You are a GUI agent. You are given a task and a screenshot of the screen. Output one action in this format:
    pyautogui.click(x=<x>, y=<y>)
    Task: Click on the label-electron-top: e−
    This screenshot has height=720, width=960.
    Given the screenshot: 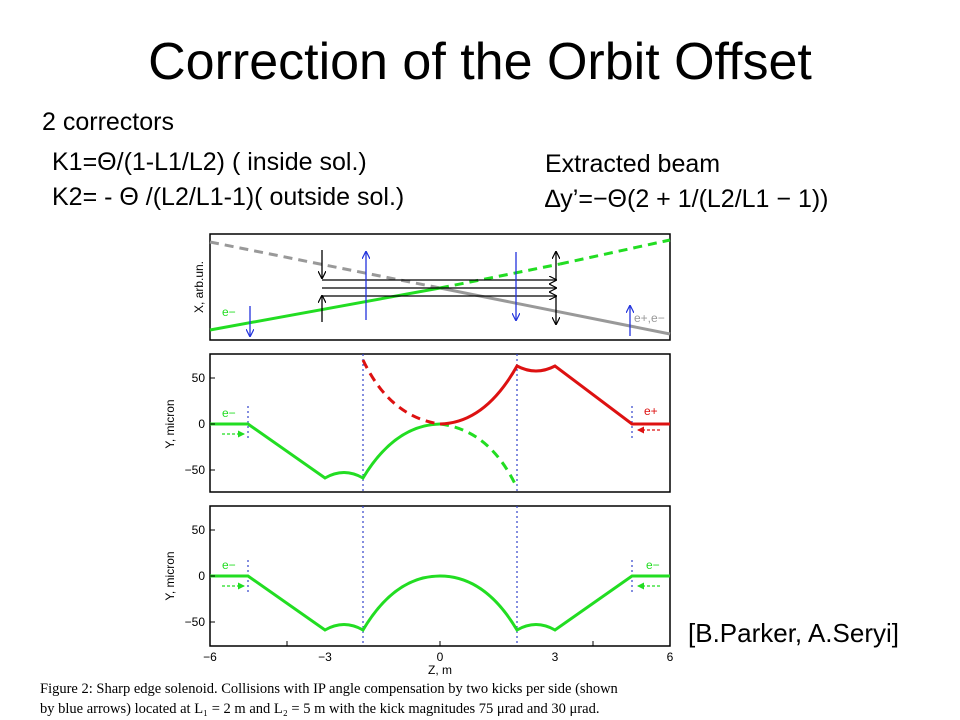 What is the action you would take?
    pyautogui.click(x=229, y=312)
    